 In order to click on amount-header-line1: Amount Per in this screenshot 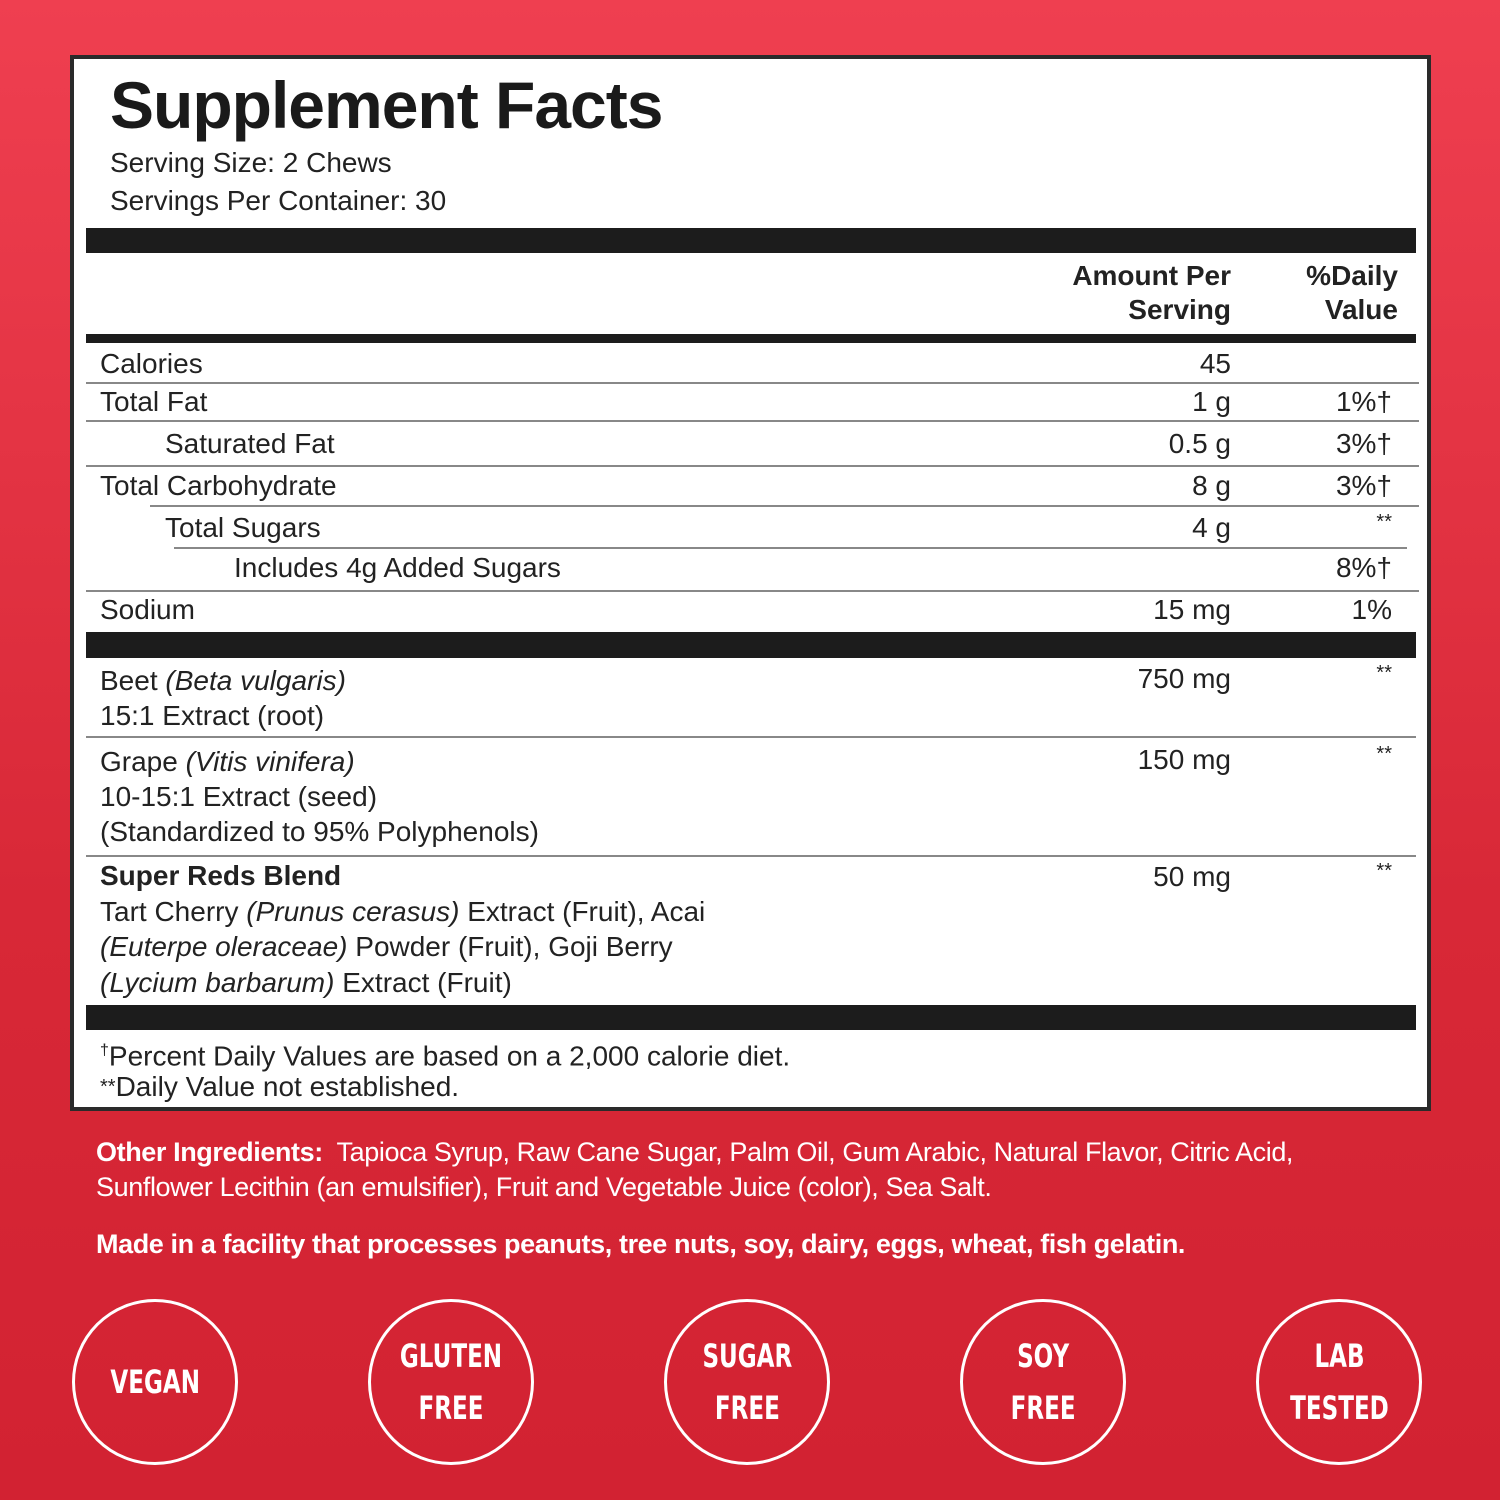, I will do `click(1151, 275)`.